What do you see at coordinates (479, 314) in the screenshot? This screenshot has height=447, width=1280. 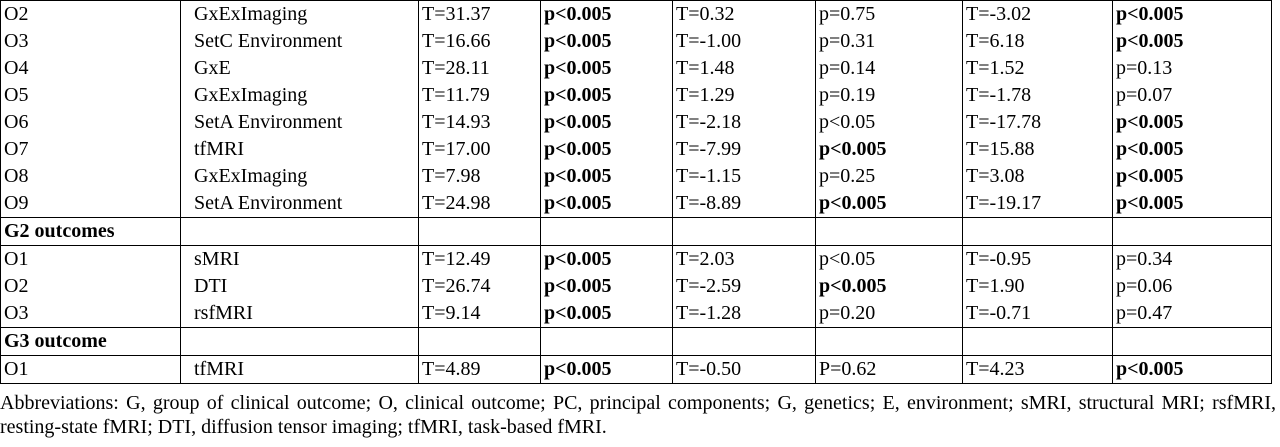 I see `cell: T=9.14` at bounding box center [479, 314].